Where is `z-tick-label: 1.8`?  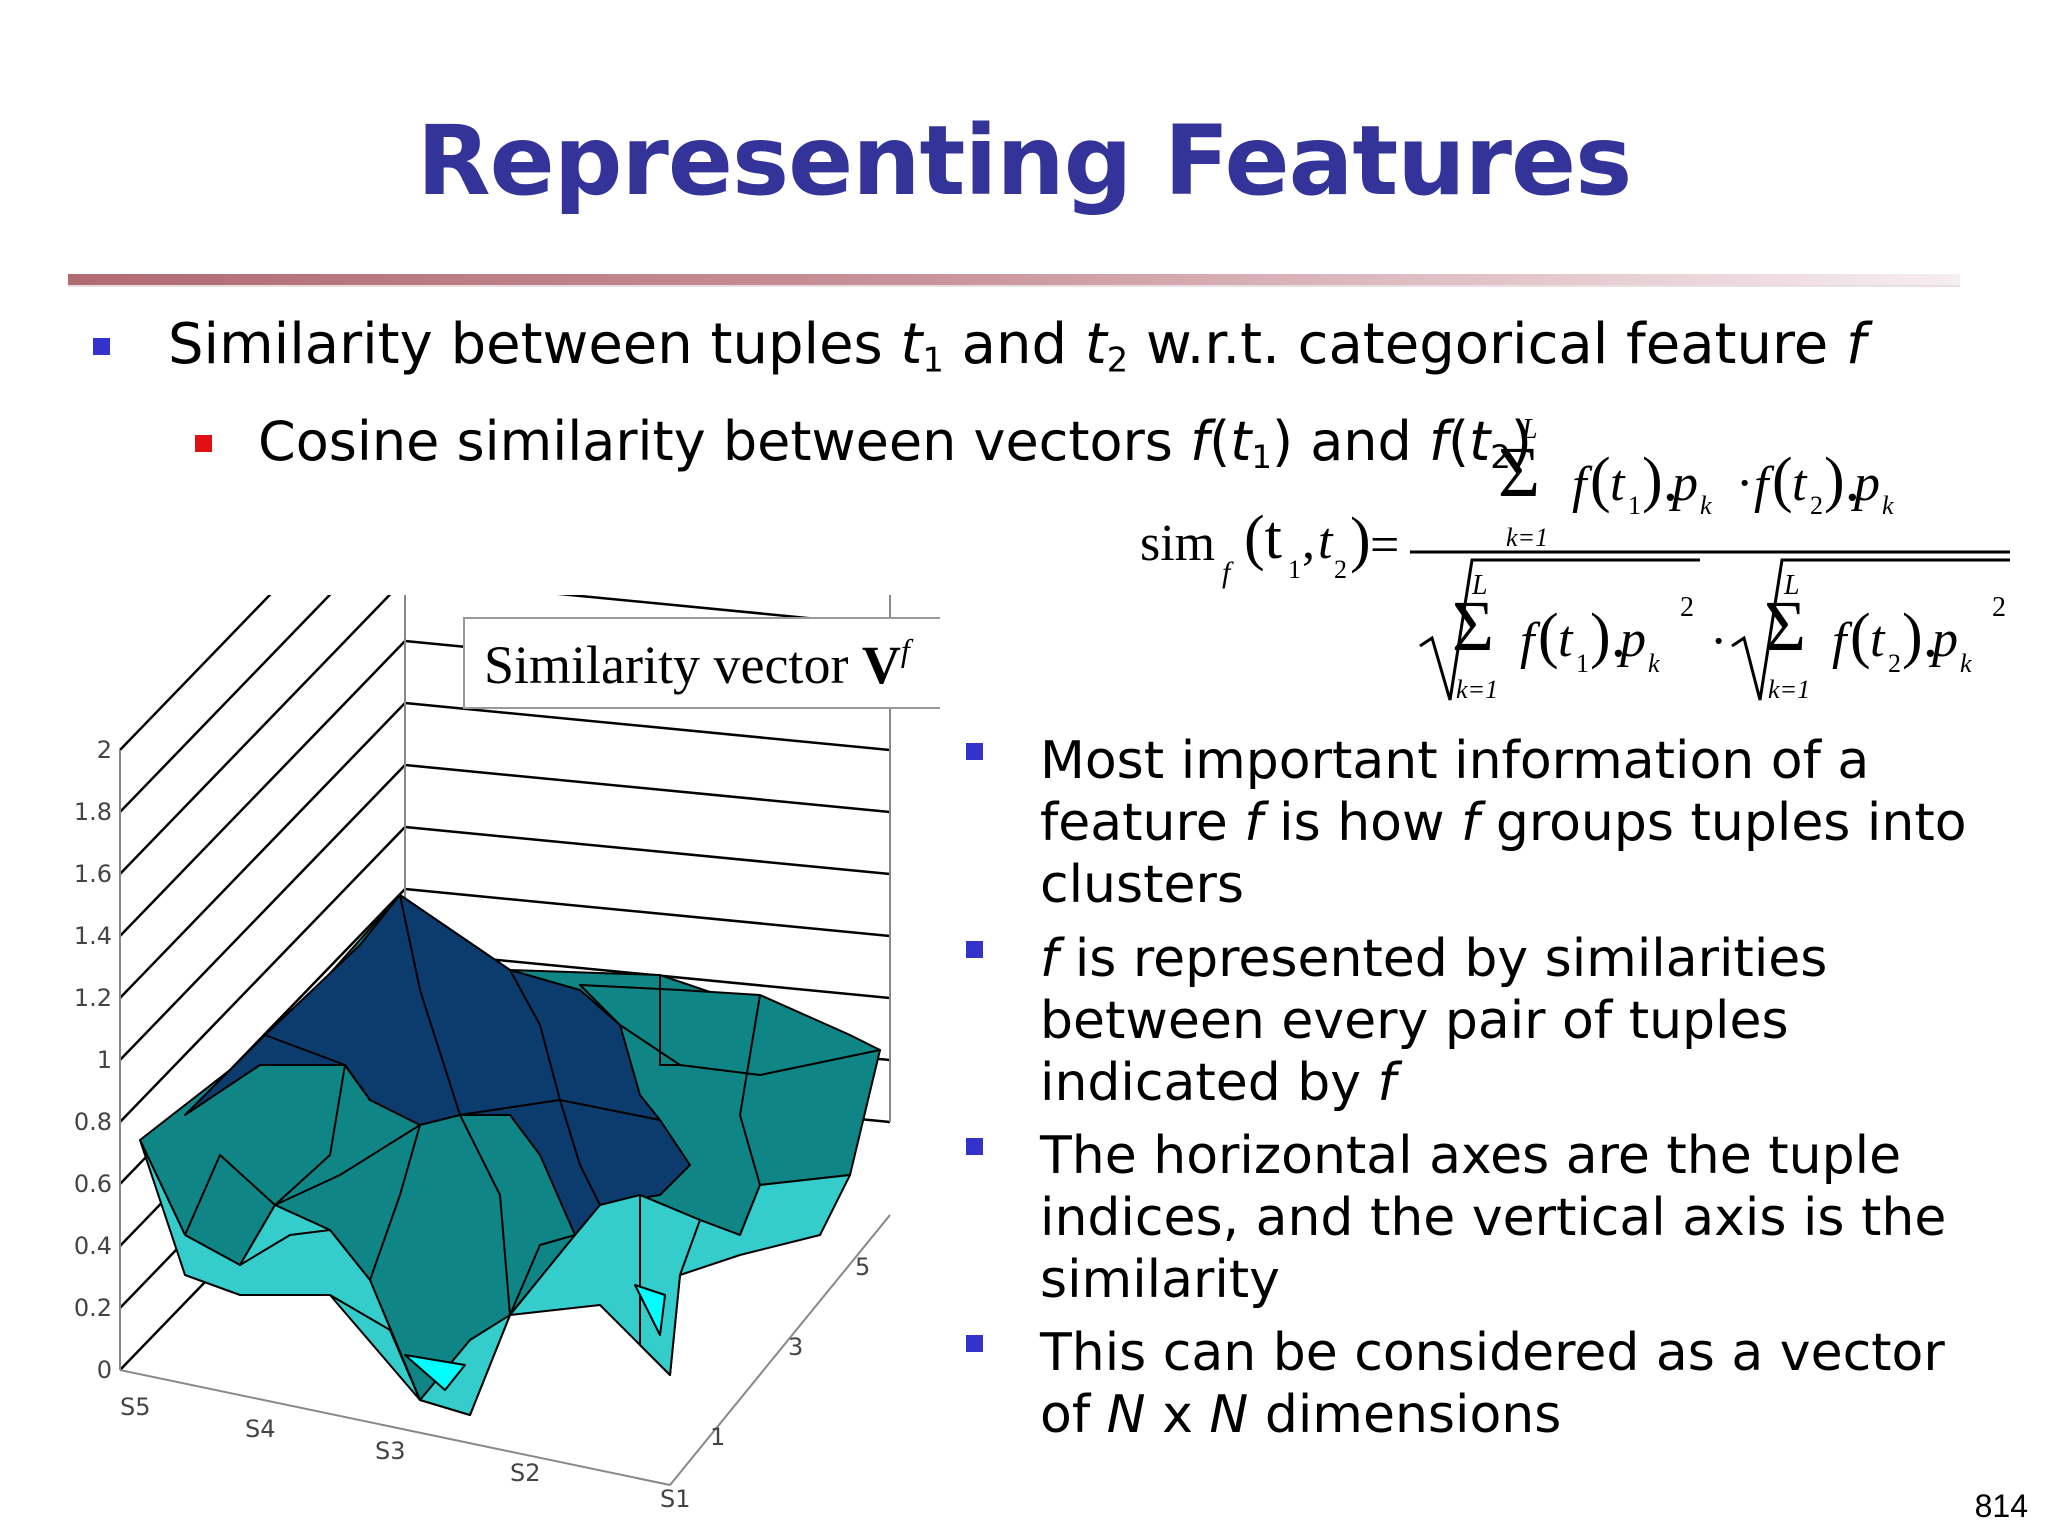
z-tick-label: 1.8 is located at coordinates (93, 812).